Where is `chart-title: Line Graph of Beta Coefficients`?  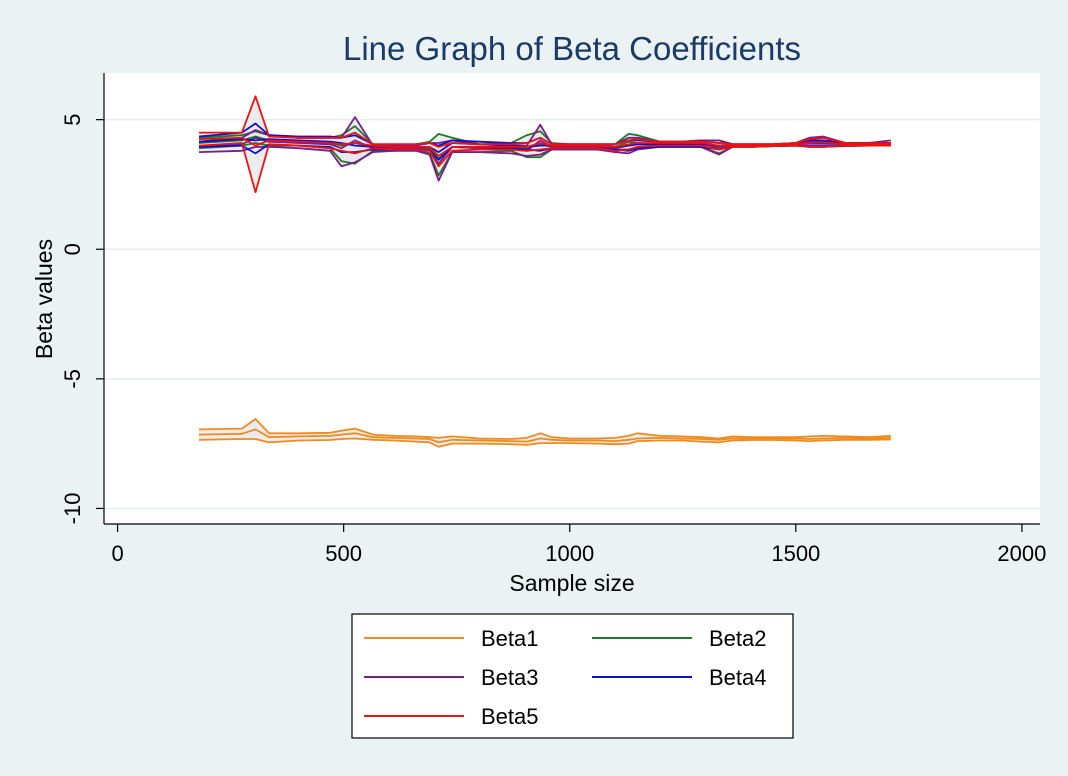
chart-title: Line Graph of Beta Coefficients is located at coordinates (572, 48).